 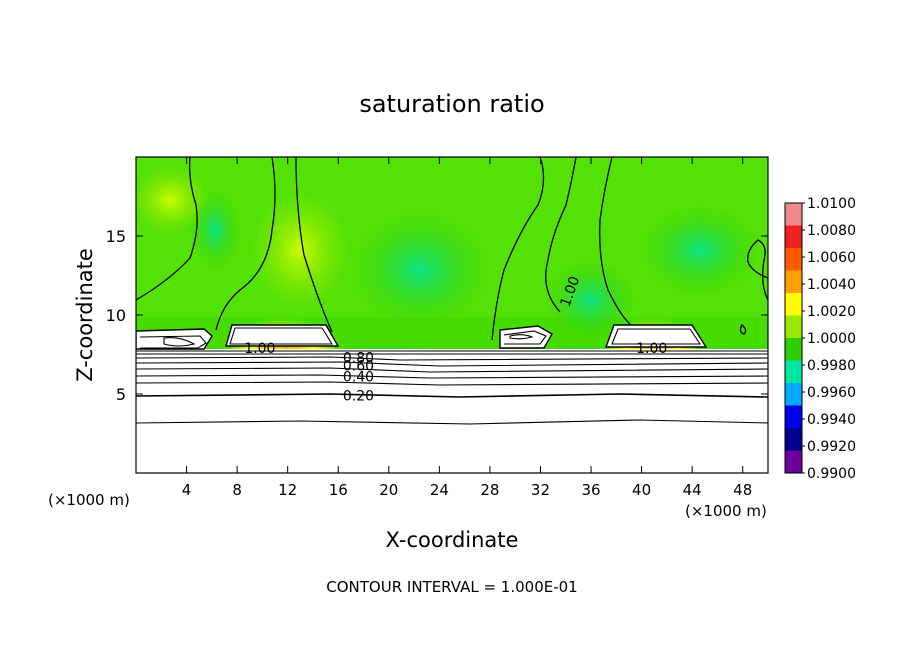 What do you see at coordinates (831, 204) in the screenshot?
I see `colorbar-label: 1.0100` at bounding box center [831, 204].